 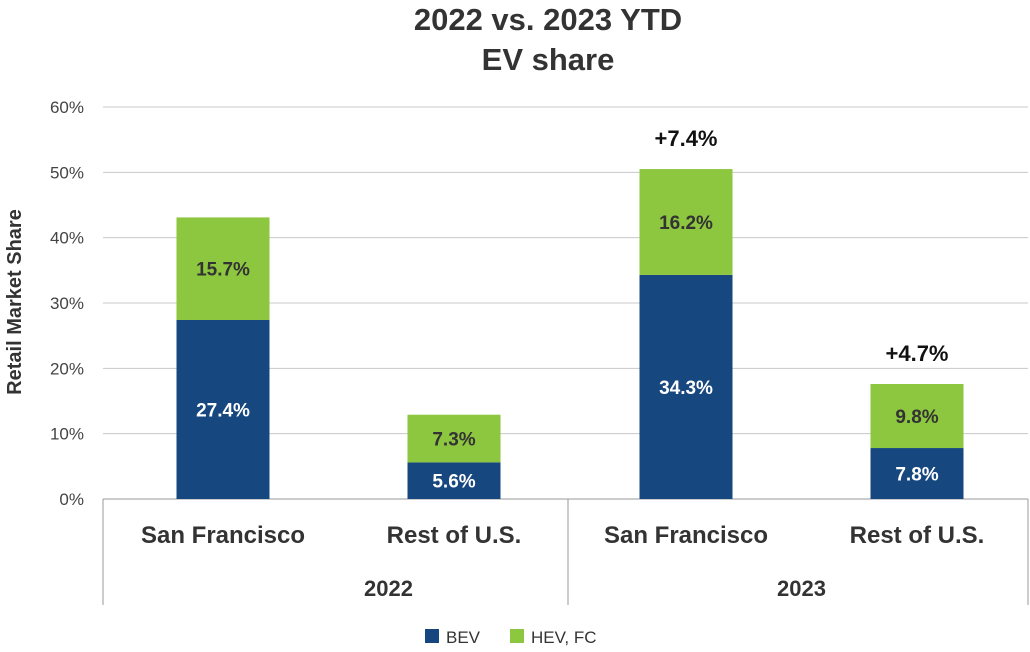 What do you see at coordinates (548, 19) in the screenshot?
I see `chart-title-line-1: 2022 vs. 2023 YTD` at bounding box center [548, 19].